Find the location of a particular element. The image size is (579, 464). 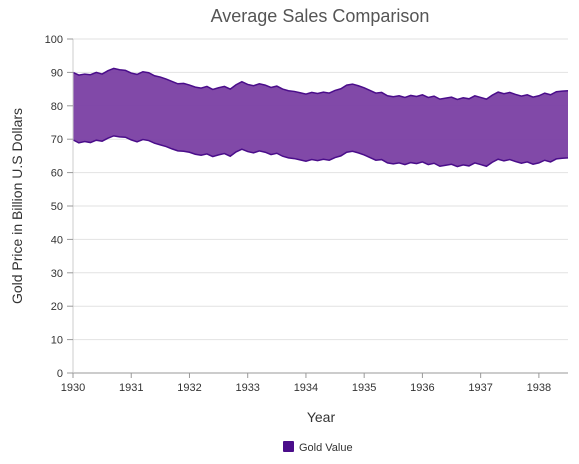

y-tick-label: 30 is located at coordinates (57, 274).